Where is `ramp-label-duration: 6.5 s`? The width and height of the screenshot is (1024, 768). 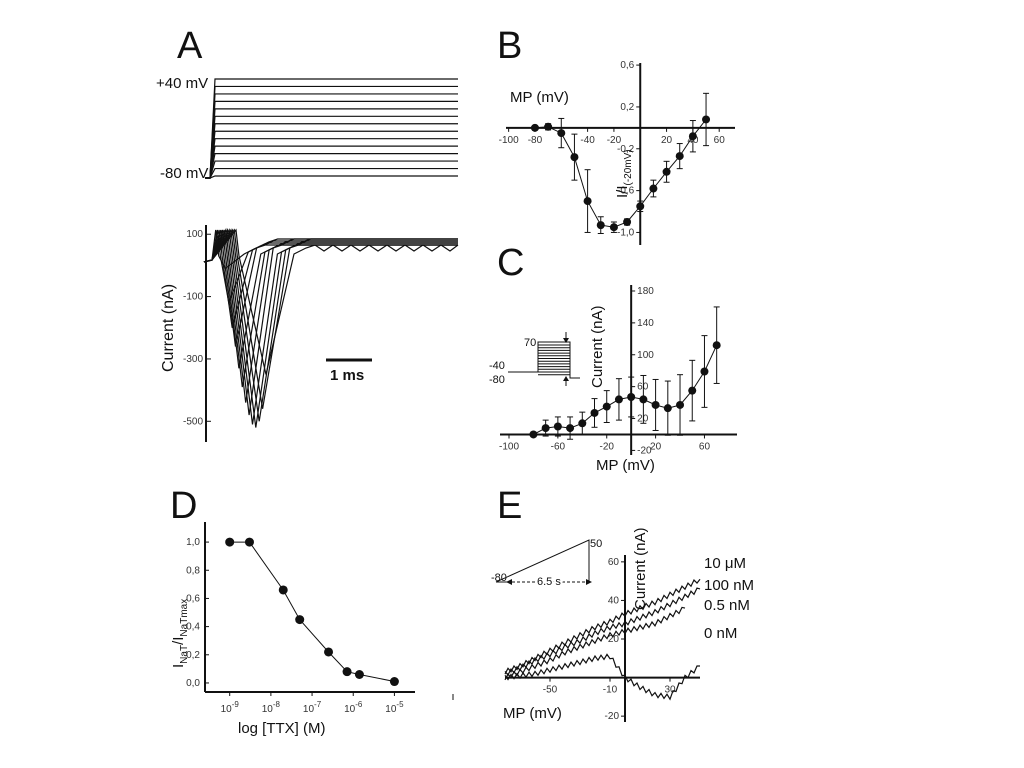
ramp-label-duration: 6.5 s is located at coordinates (549, 582).